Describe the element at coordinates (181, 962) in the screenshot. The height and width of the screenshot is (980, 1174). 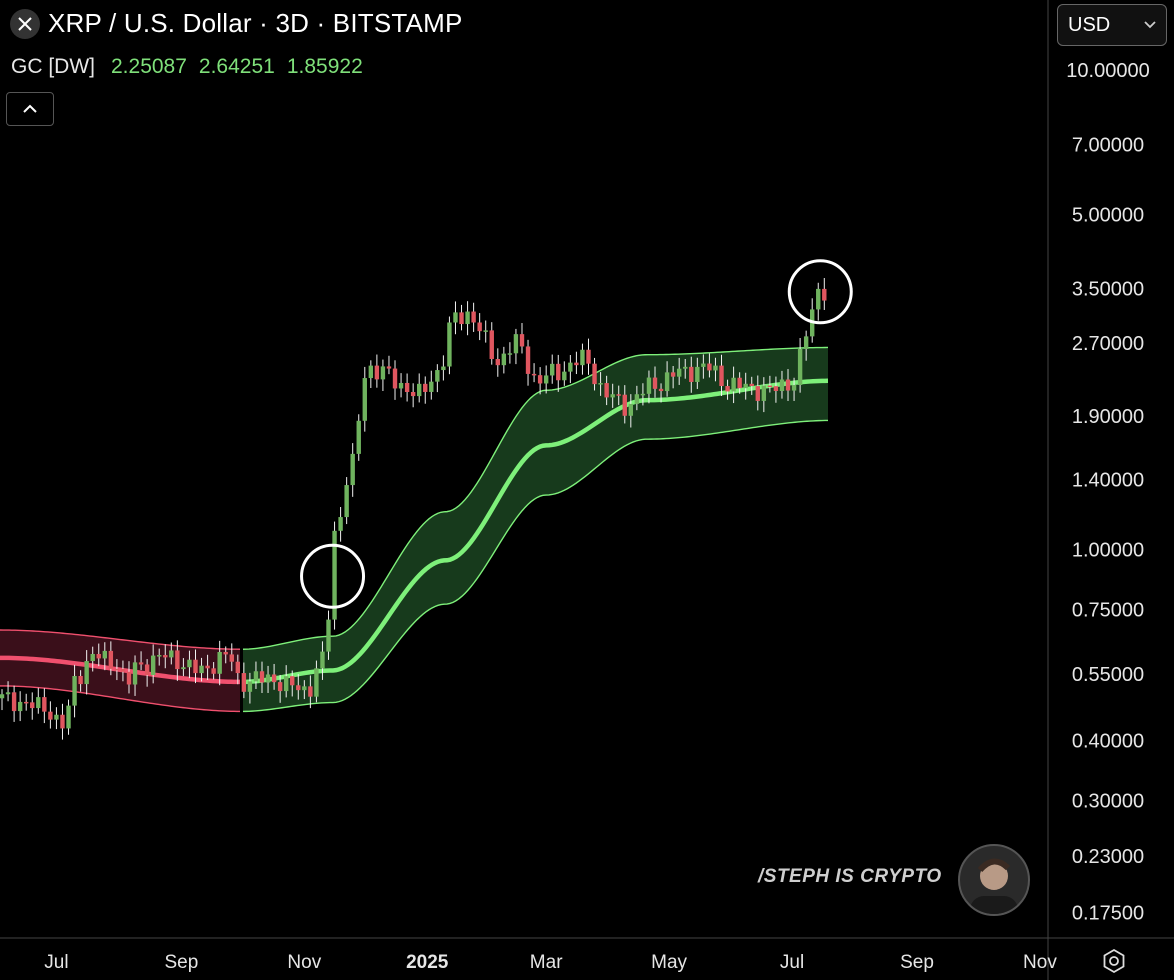
I see `x-tick-label: Sep` at that location.